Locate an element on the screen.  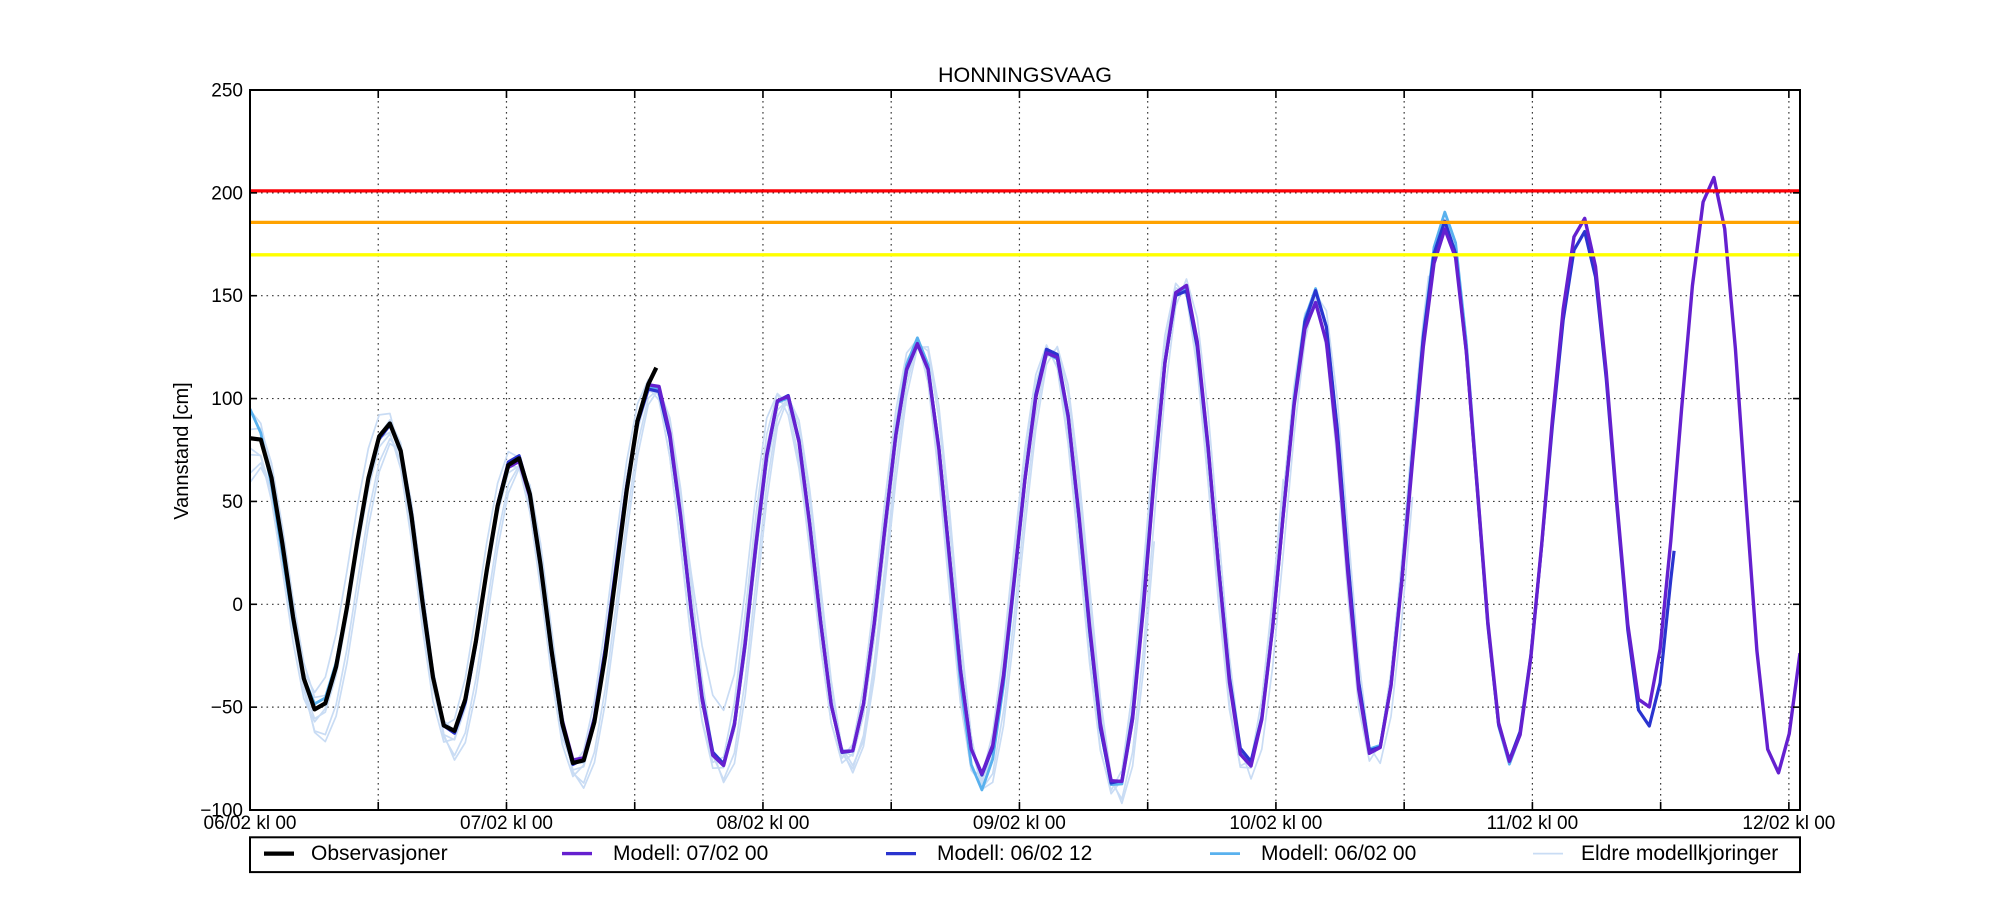
svg-text: 09/02 kl 00 is located at coordinates (1019, 823).